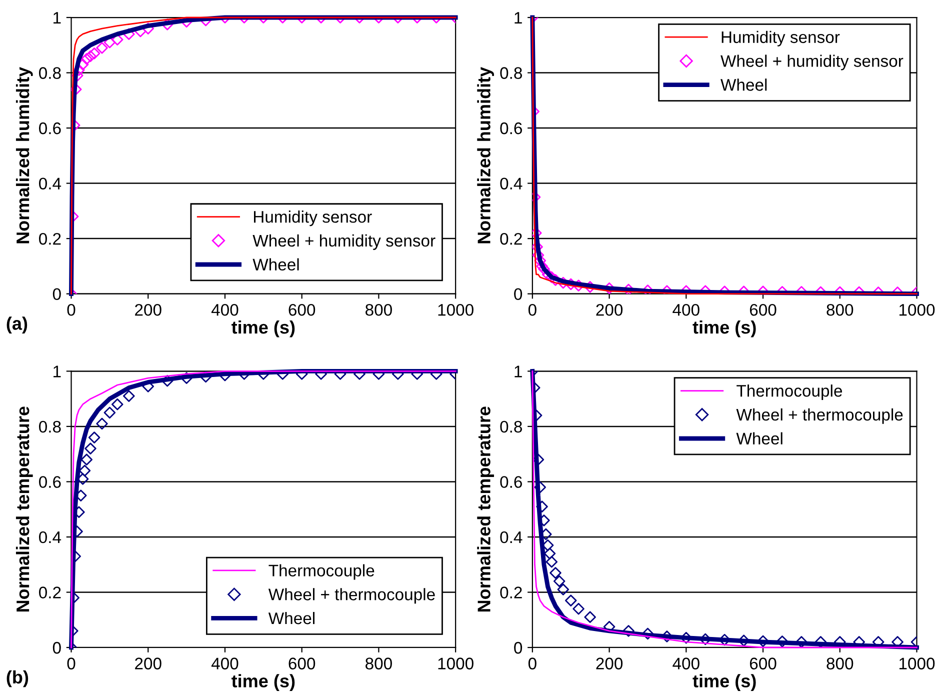 The width and height of the screenshot is (950, 700). Describe the element at coordinates (17, 325) in the screenshot. I see `text: (a)` at that location.